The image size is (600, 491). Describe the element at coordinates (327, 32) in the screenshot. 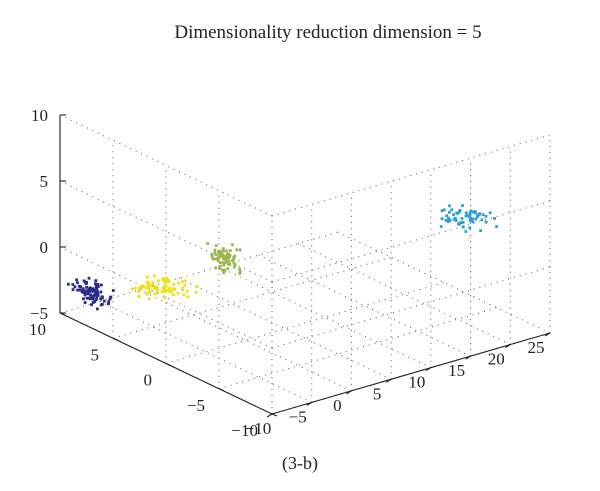

I see `chart-title: Dimensionality reduction dimension = 5` at that location.